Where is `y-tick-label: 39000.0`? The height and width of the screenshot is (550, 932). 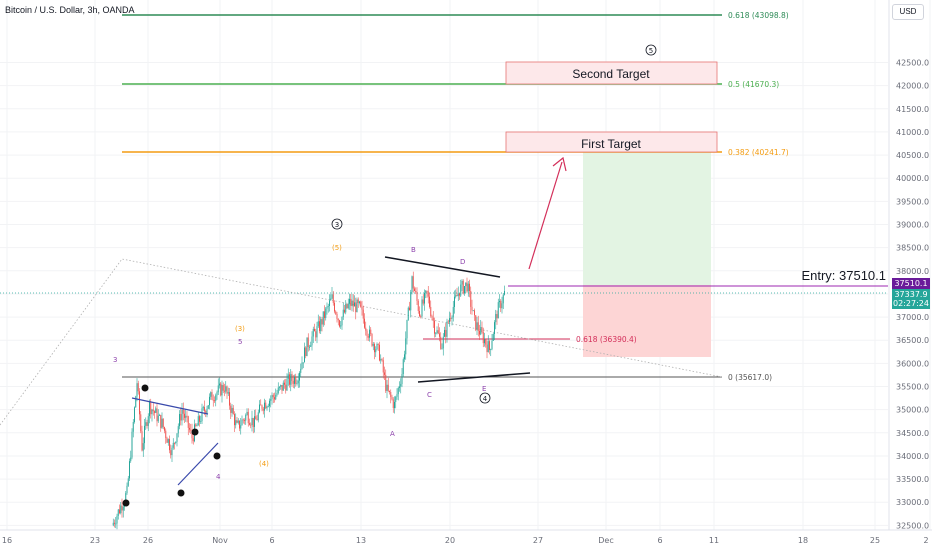
y-tick-label: 39000.0 is located at coordinates (912, 224).